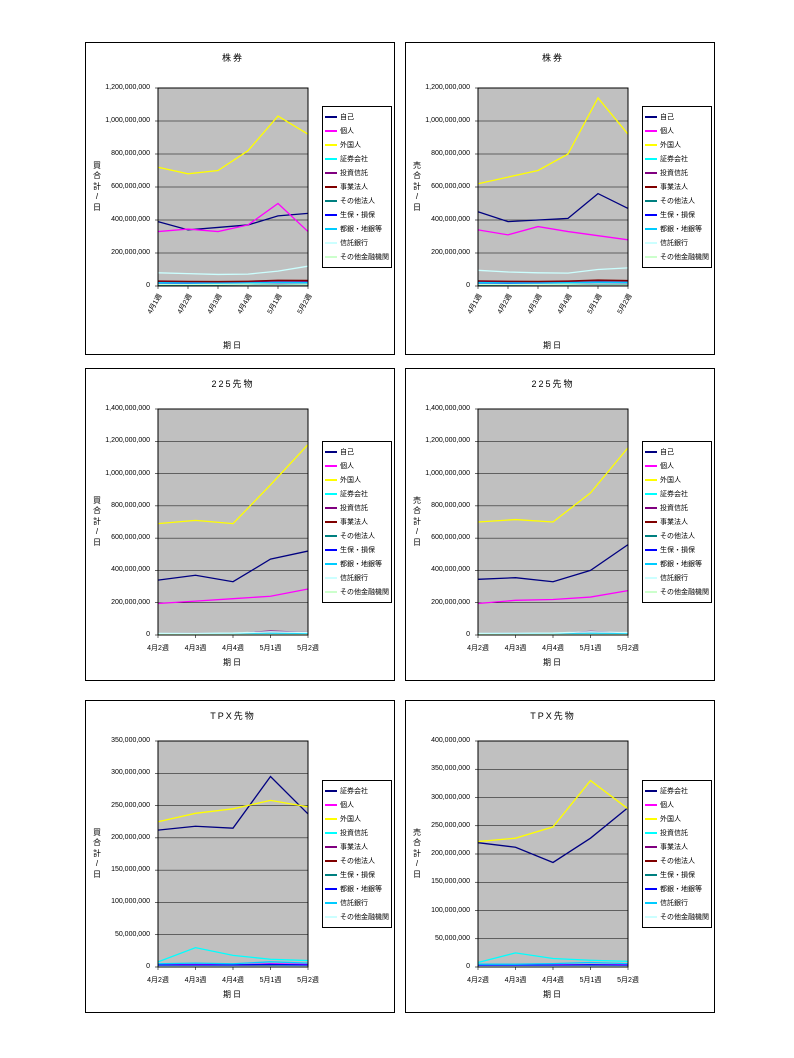 This screenshot has height=1058, width=794. Describe the element at coordinates (308, 648) in the screenshot. I see `x-tick-label: 5月2週` at that location.